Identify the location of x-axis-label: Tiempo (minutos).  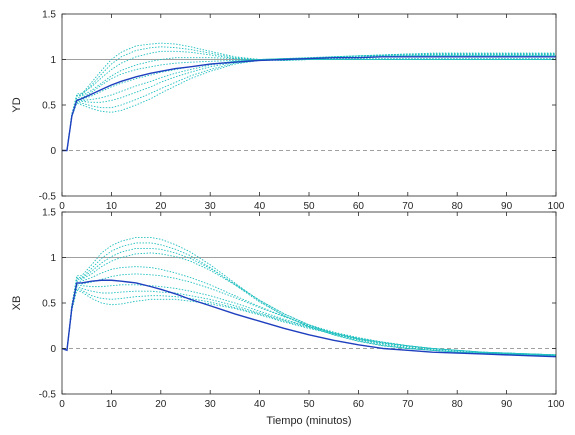
(308, 421).